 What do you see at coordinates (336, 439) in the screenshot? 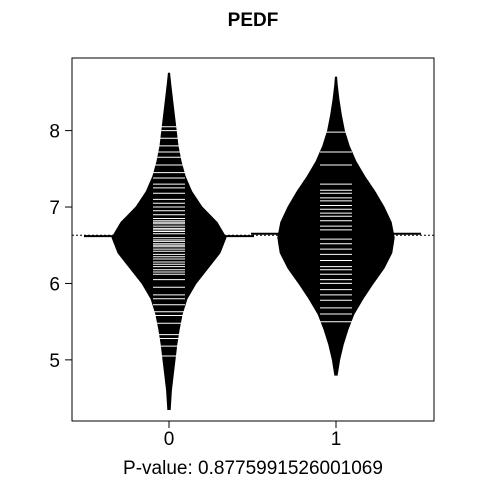
I see `x-tick-label-1: 1` at bounding box center [336, 439].